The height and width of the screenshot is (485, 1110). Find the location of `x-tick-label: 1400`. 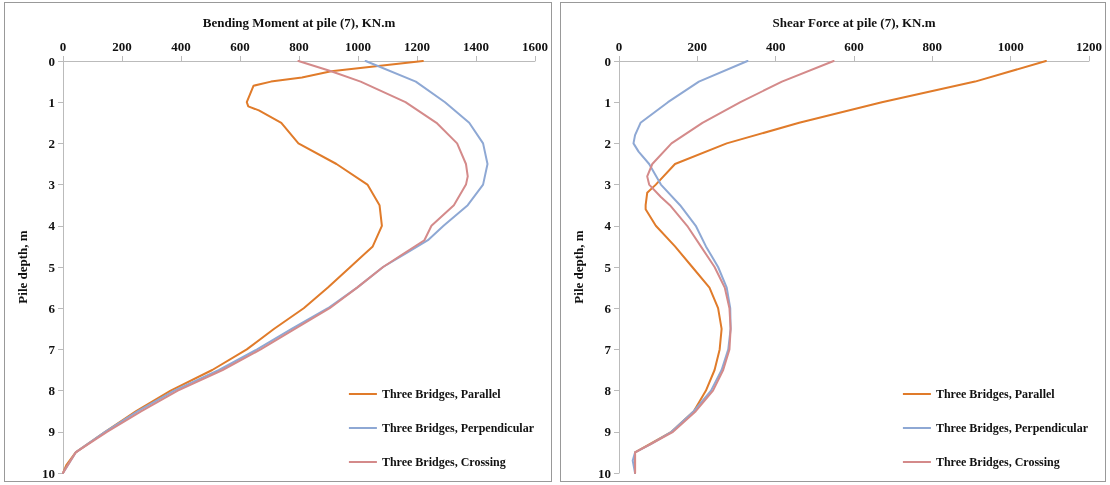

x-tick-label: 1400 is located at coordinates (476, 46).